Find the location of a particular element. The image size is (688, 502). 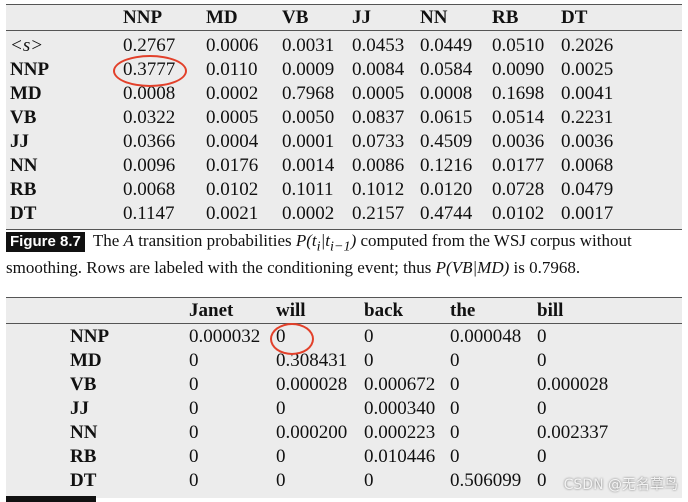

column-header: back is located at coordinates (384, 310).